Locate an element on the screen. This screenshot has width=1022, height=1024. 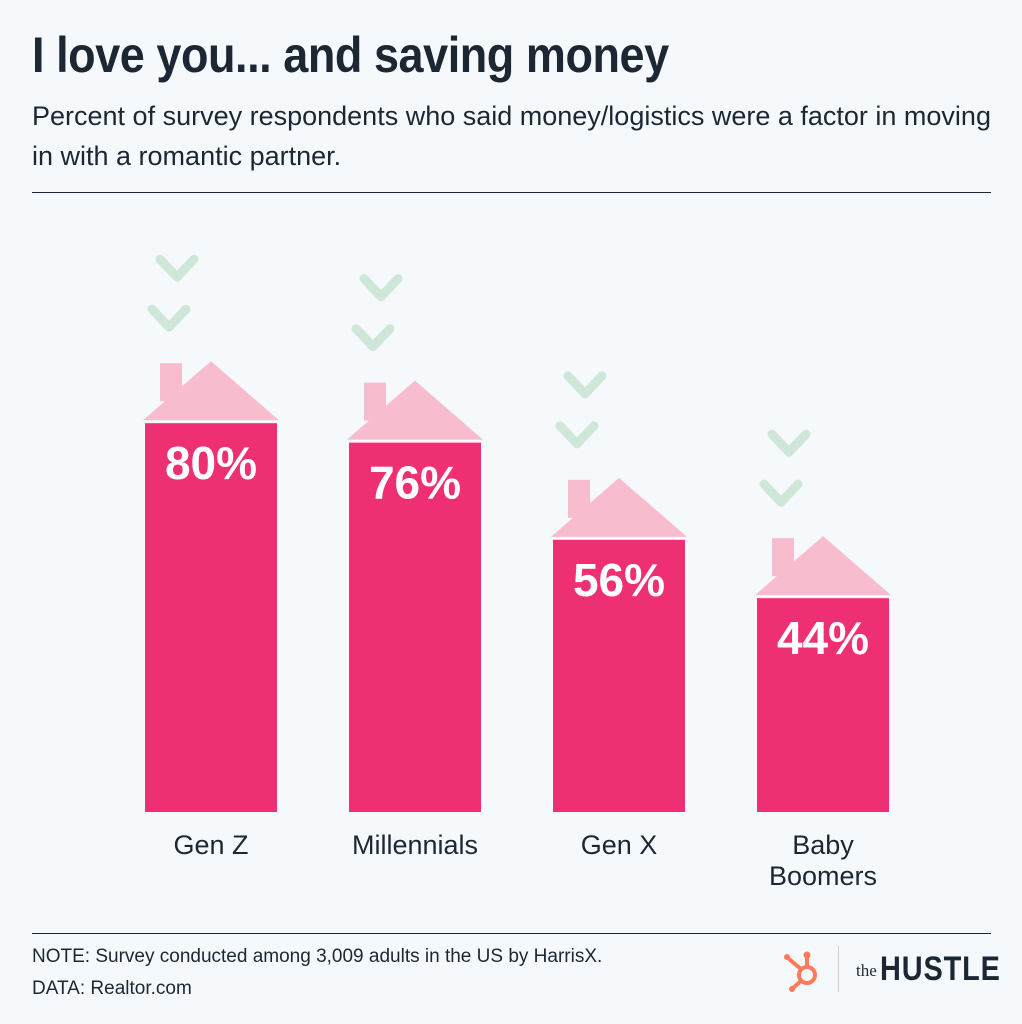
hustle-logo: theHUSTLE is located at coordinates (939, 969).